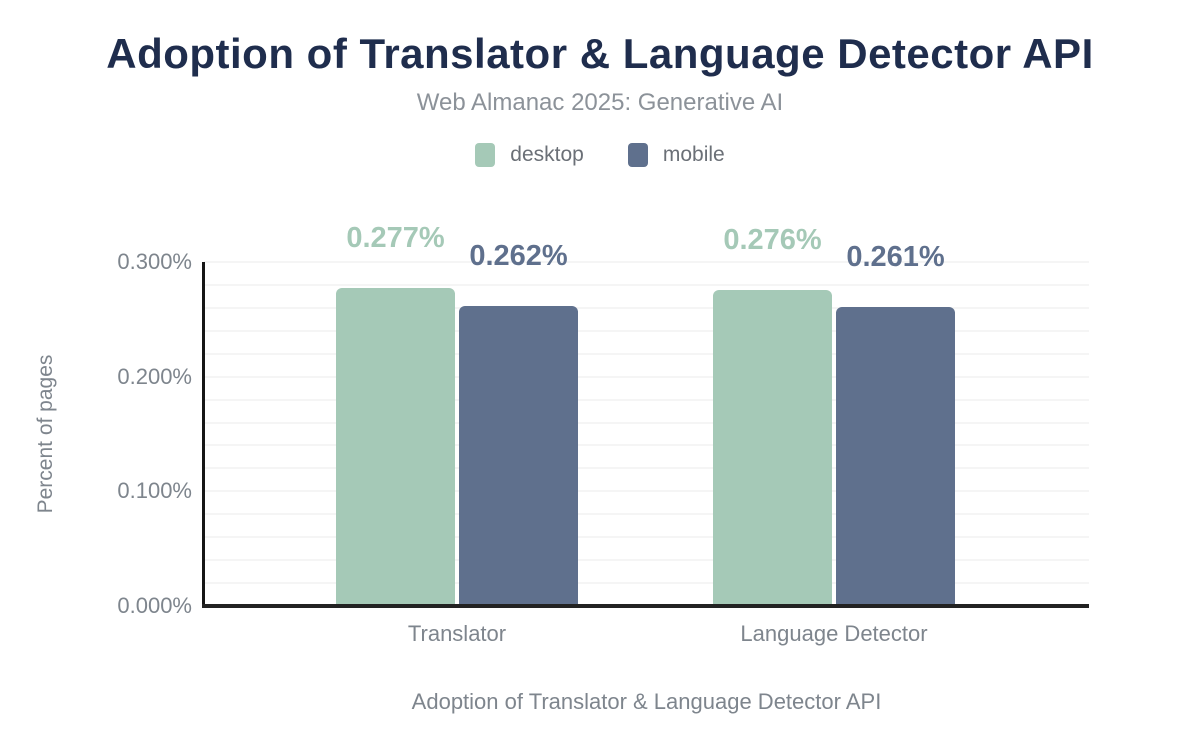 This screenshot has height=742, width=1200. Describe the element at coordinates (395, 238) in the screenshot. I see `value-label-desktop-translator: 0.277%` at that location.